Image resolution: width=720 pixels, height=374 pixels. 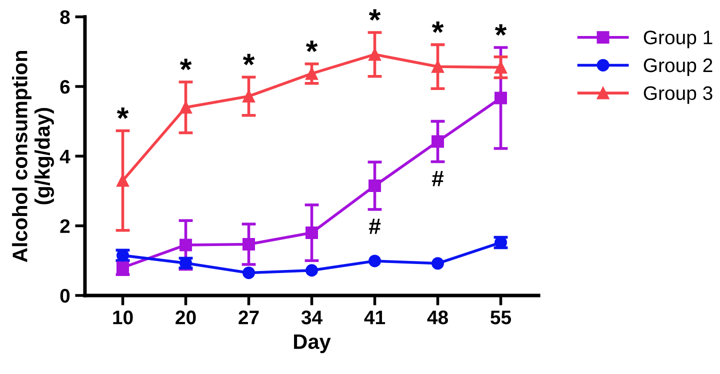 What do you see at coordinates (678, 39) in the screenshot?
I see `legend-label: Group 1` at bounding box center [678, 39].